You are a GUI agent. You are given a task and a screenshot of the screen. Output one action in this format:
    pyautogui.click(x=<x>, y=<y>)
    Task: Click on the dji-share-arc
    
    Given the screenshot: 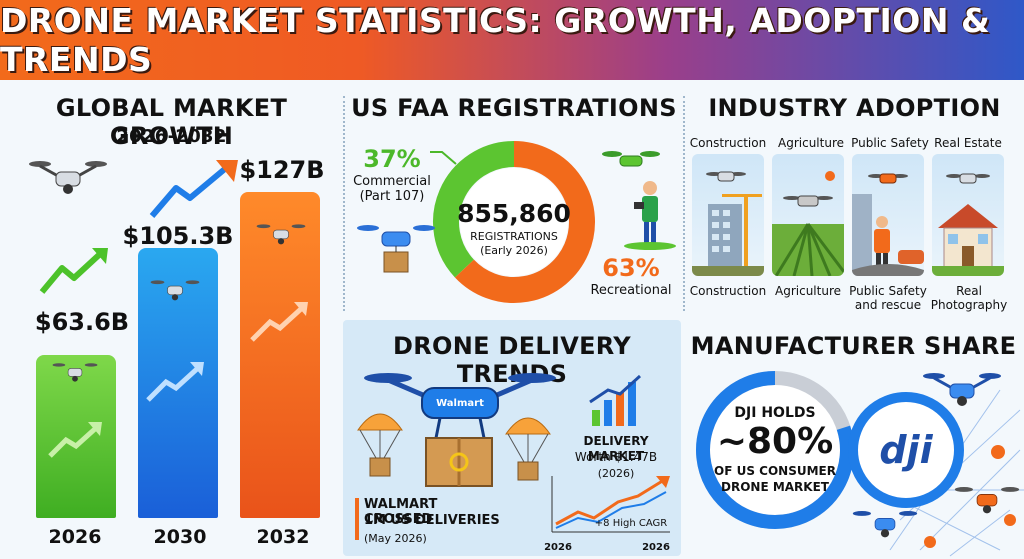 What is the action you would take?
    pyautogui.click(x=775, y=450)
    